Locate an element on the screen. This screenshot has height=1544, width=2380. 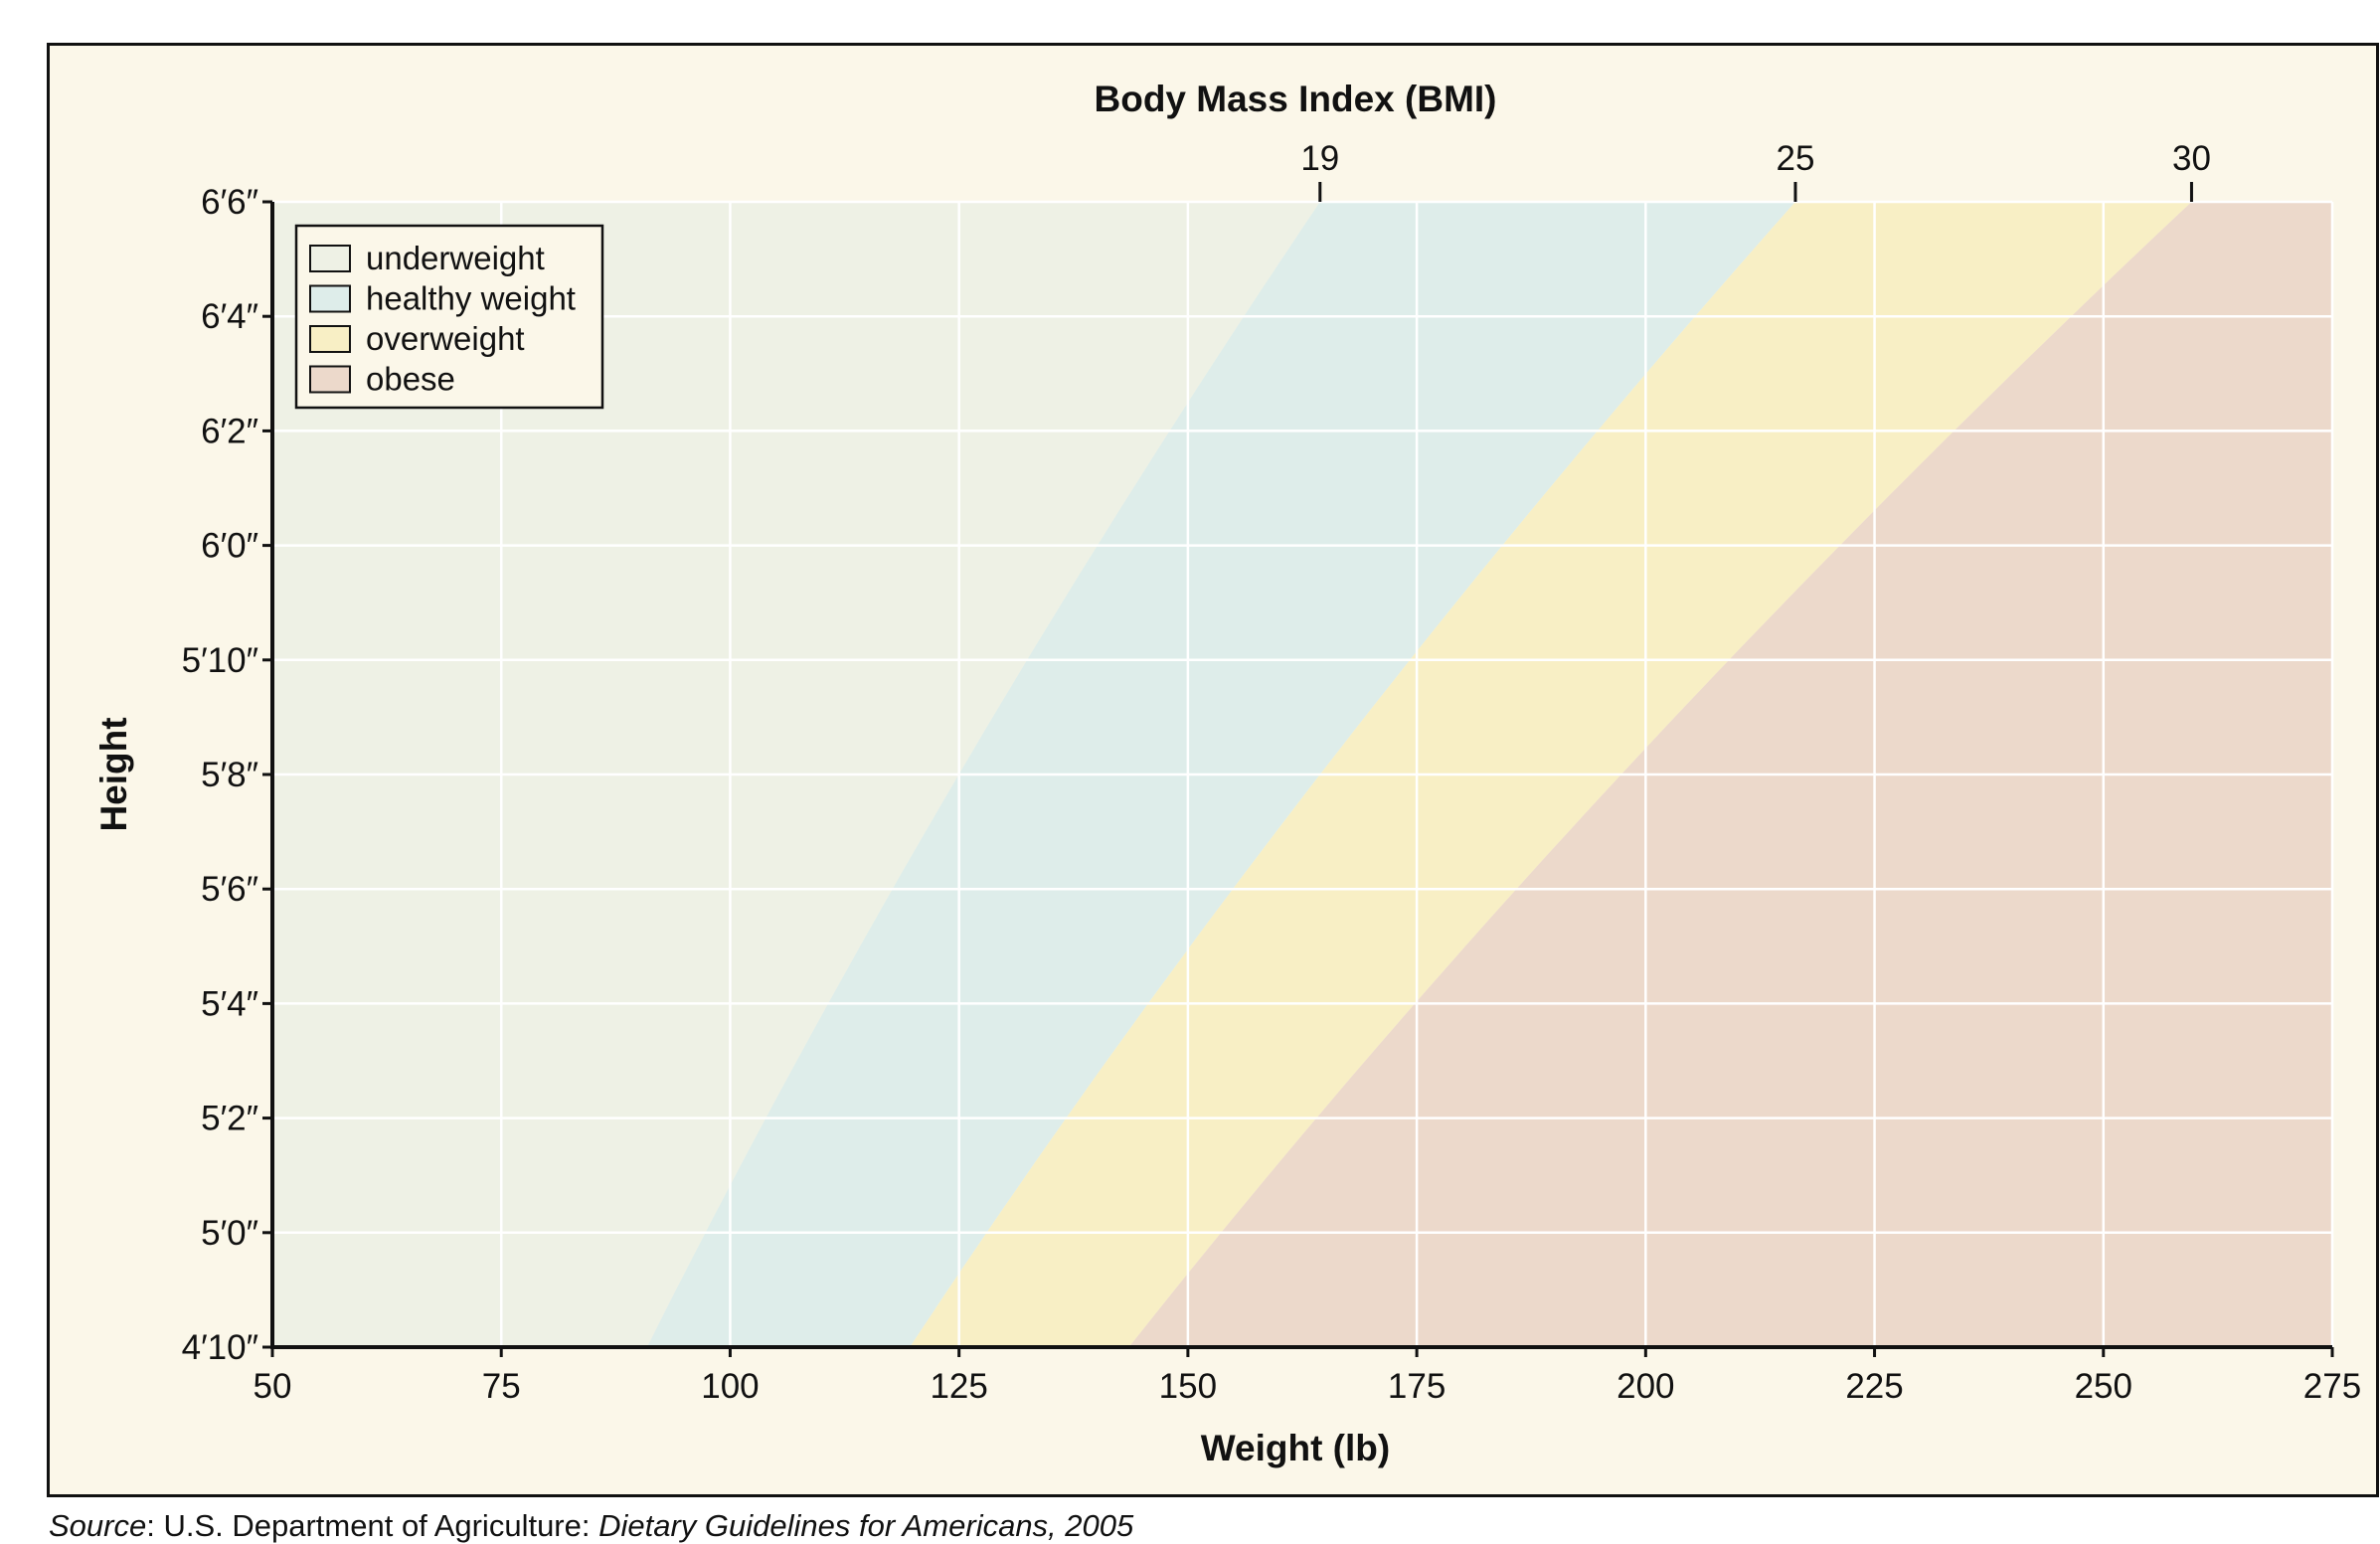
y-tick-label: 4′10″ is located at coordinates (220, 1347).